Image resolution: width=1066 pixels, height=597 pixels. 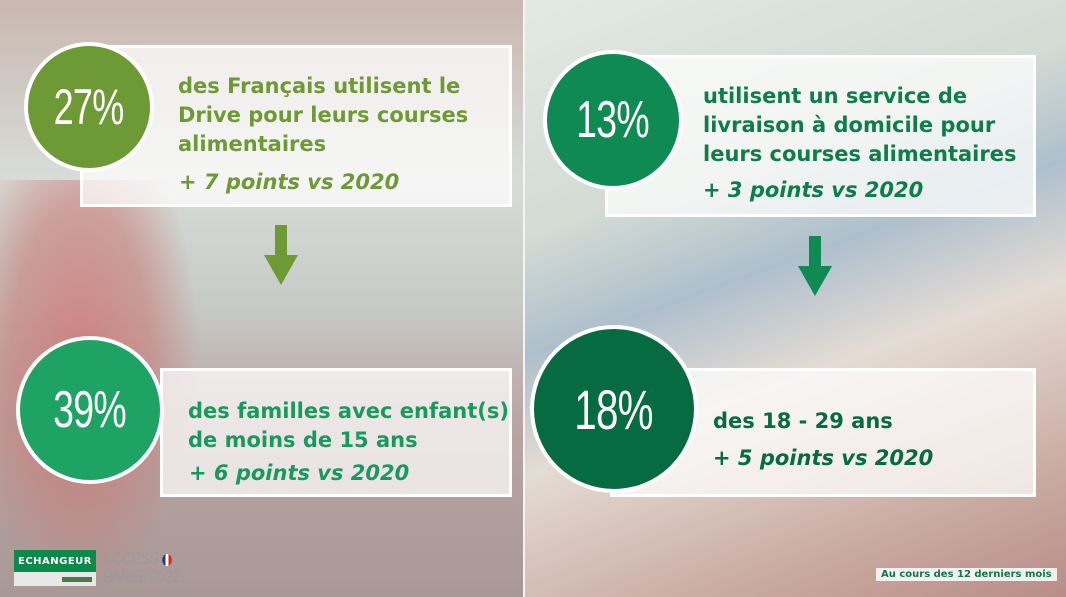 I want to click on delta-text: + 5 points vs 2020, so click(x=823, y=458).